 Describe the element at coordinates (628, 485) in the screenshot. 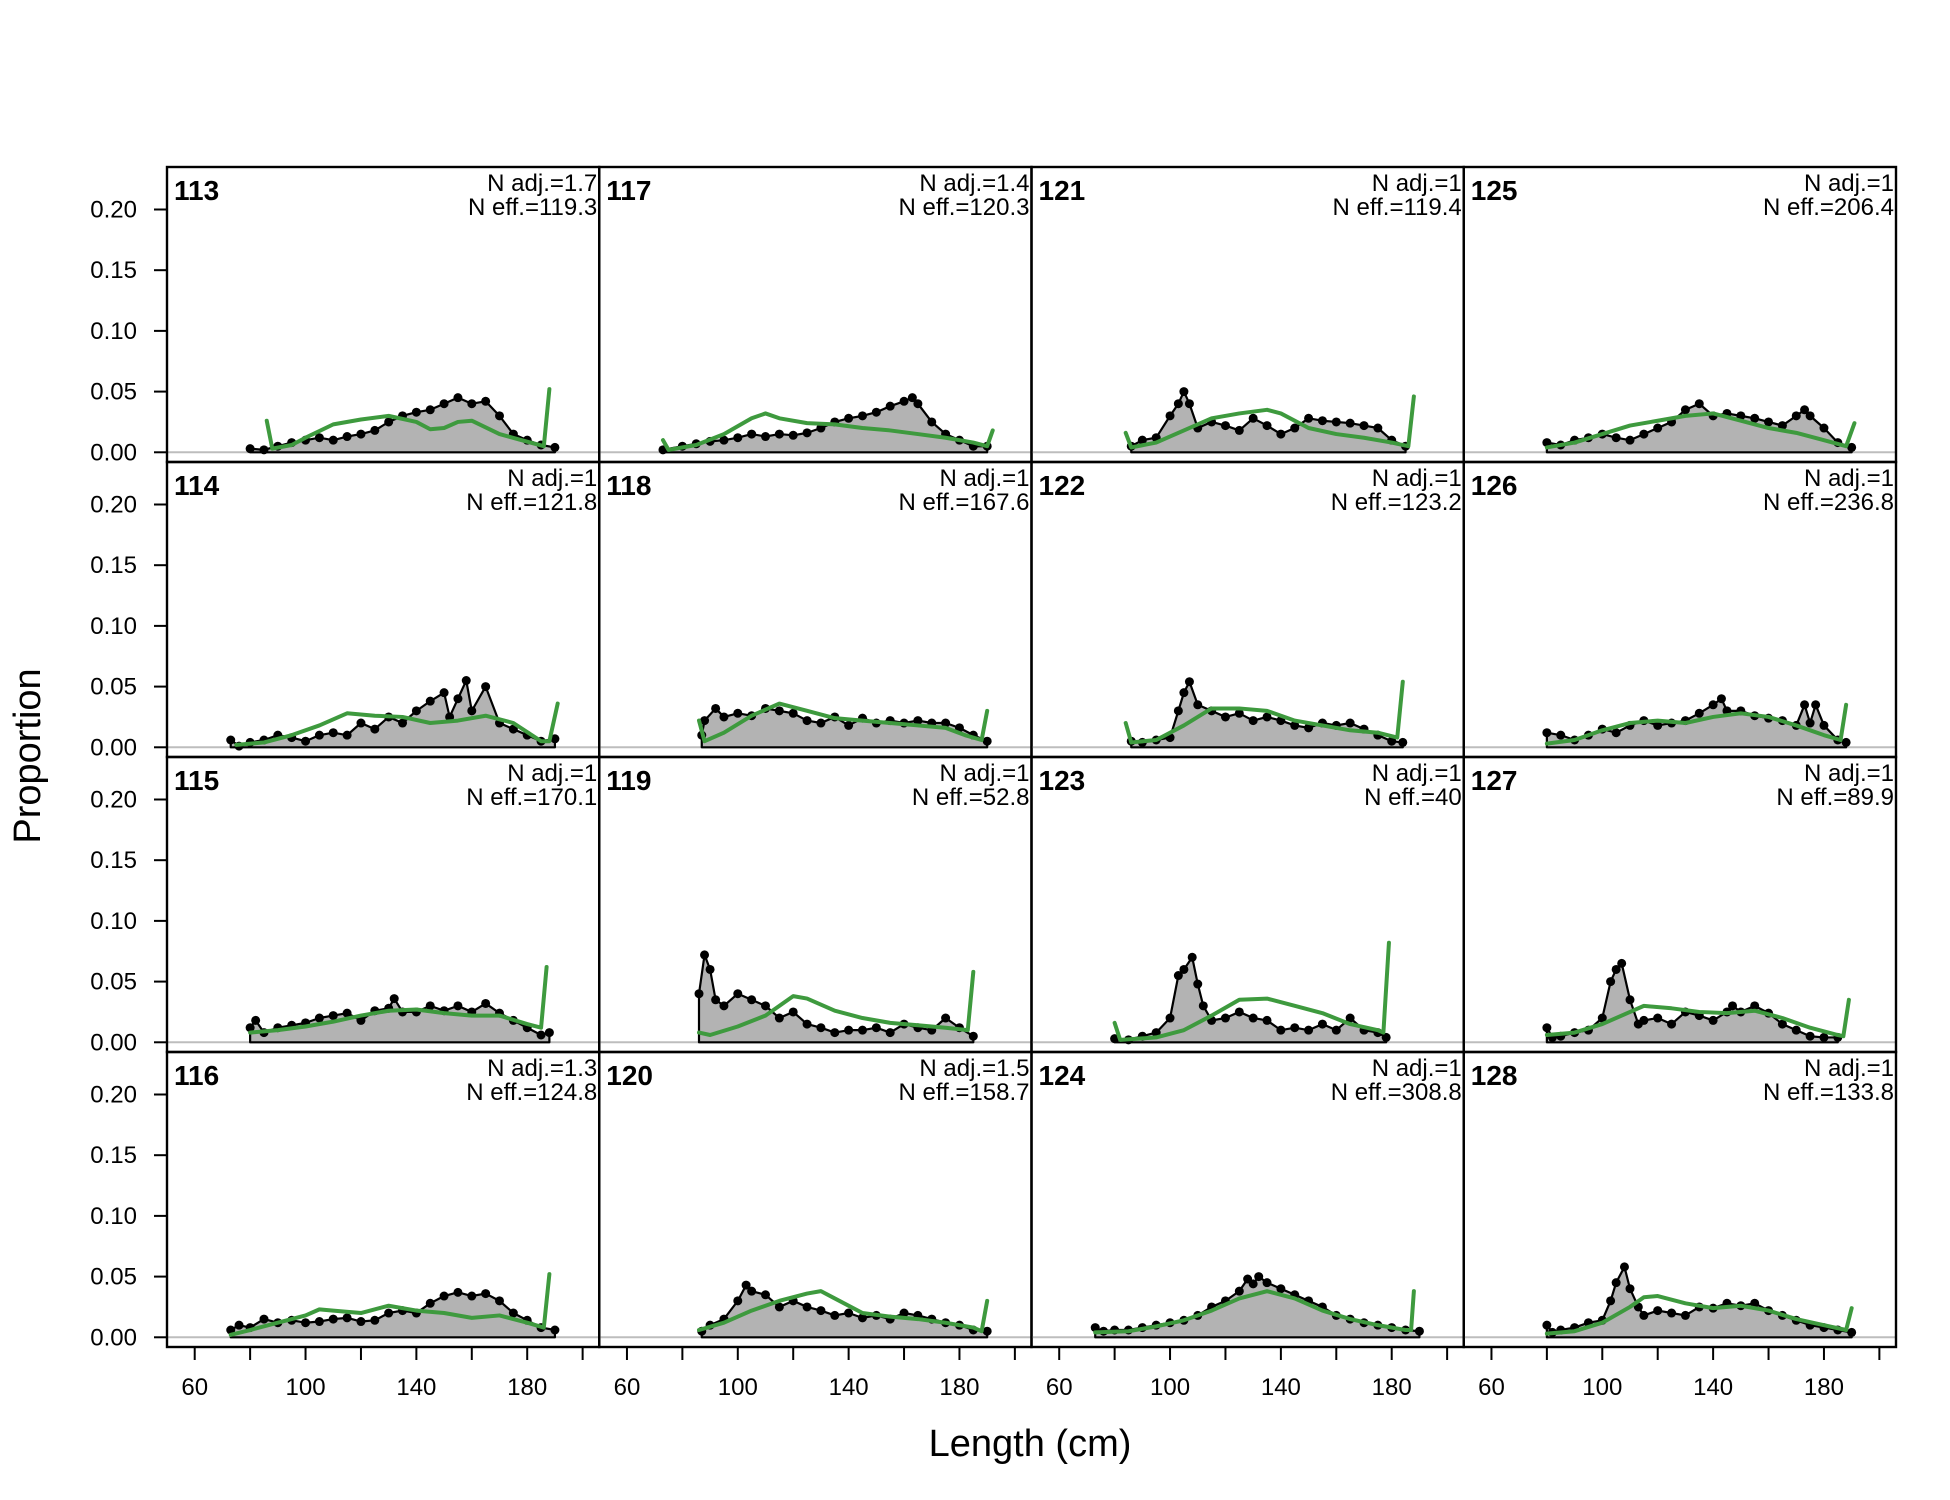

I see `panel-label: 118` at that location.